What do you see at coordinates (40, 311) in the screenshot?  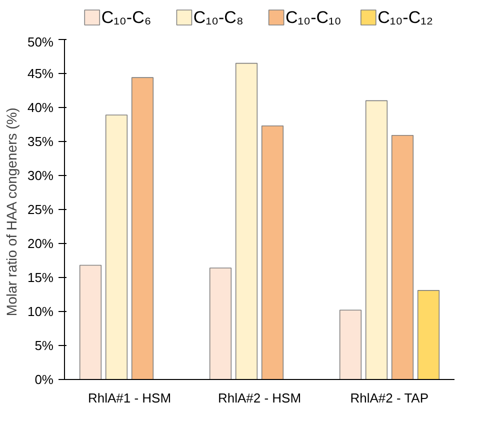 I see `y-tick-label: 10%` at bounding box center [40, 311].